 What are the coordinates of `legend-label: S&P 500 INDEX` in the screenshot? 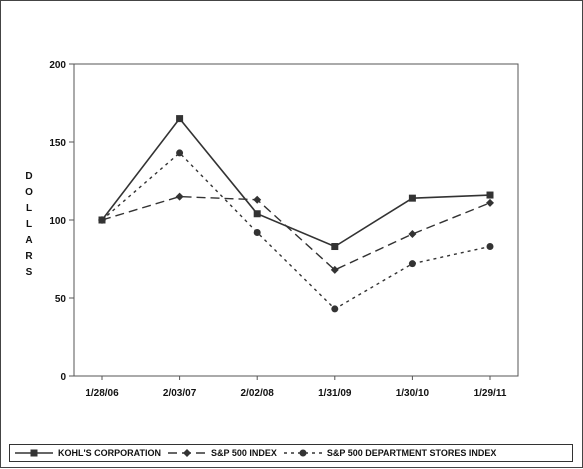 It's located at (243, 453).